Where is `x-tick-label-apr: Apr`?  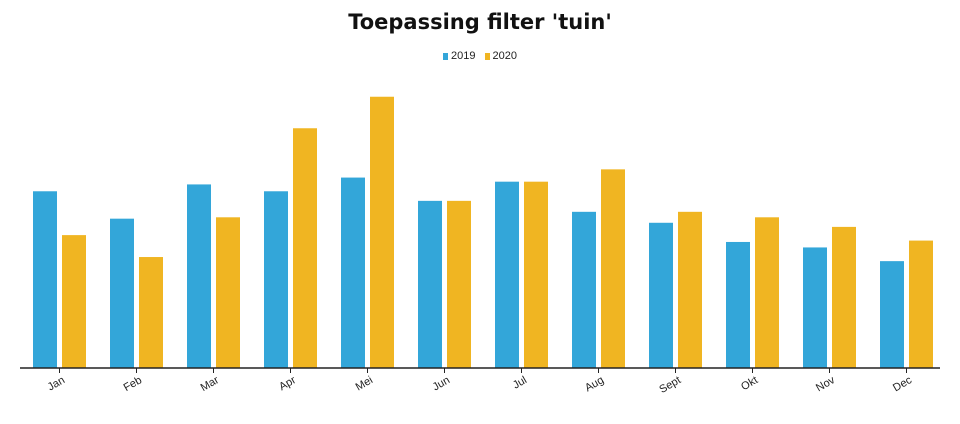 x-tick-label-apr: Apr is located at coordinates (287, 383).